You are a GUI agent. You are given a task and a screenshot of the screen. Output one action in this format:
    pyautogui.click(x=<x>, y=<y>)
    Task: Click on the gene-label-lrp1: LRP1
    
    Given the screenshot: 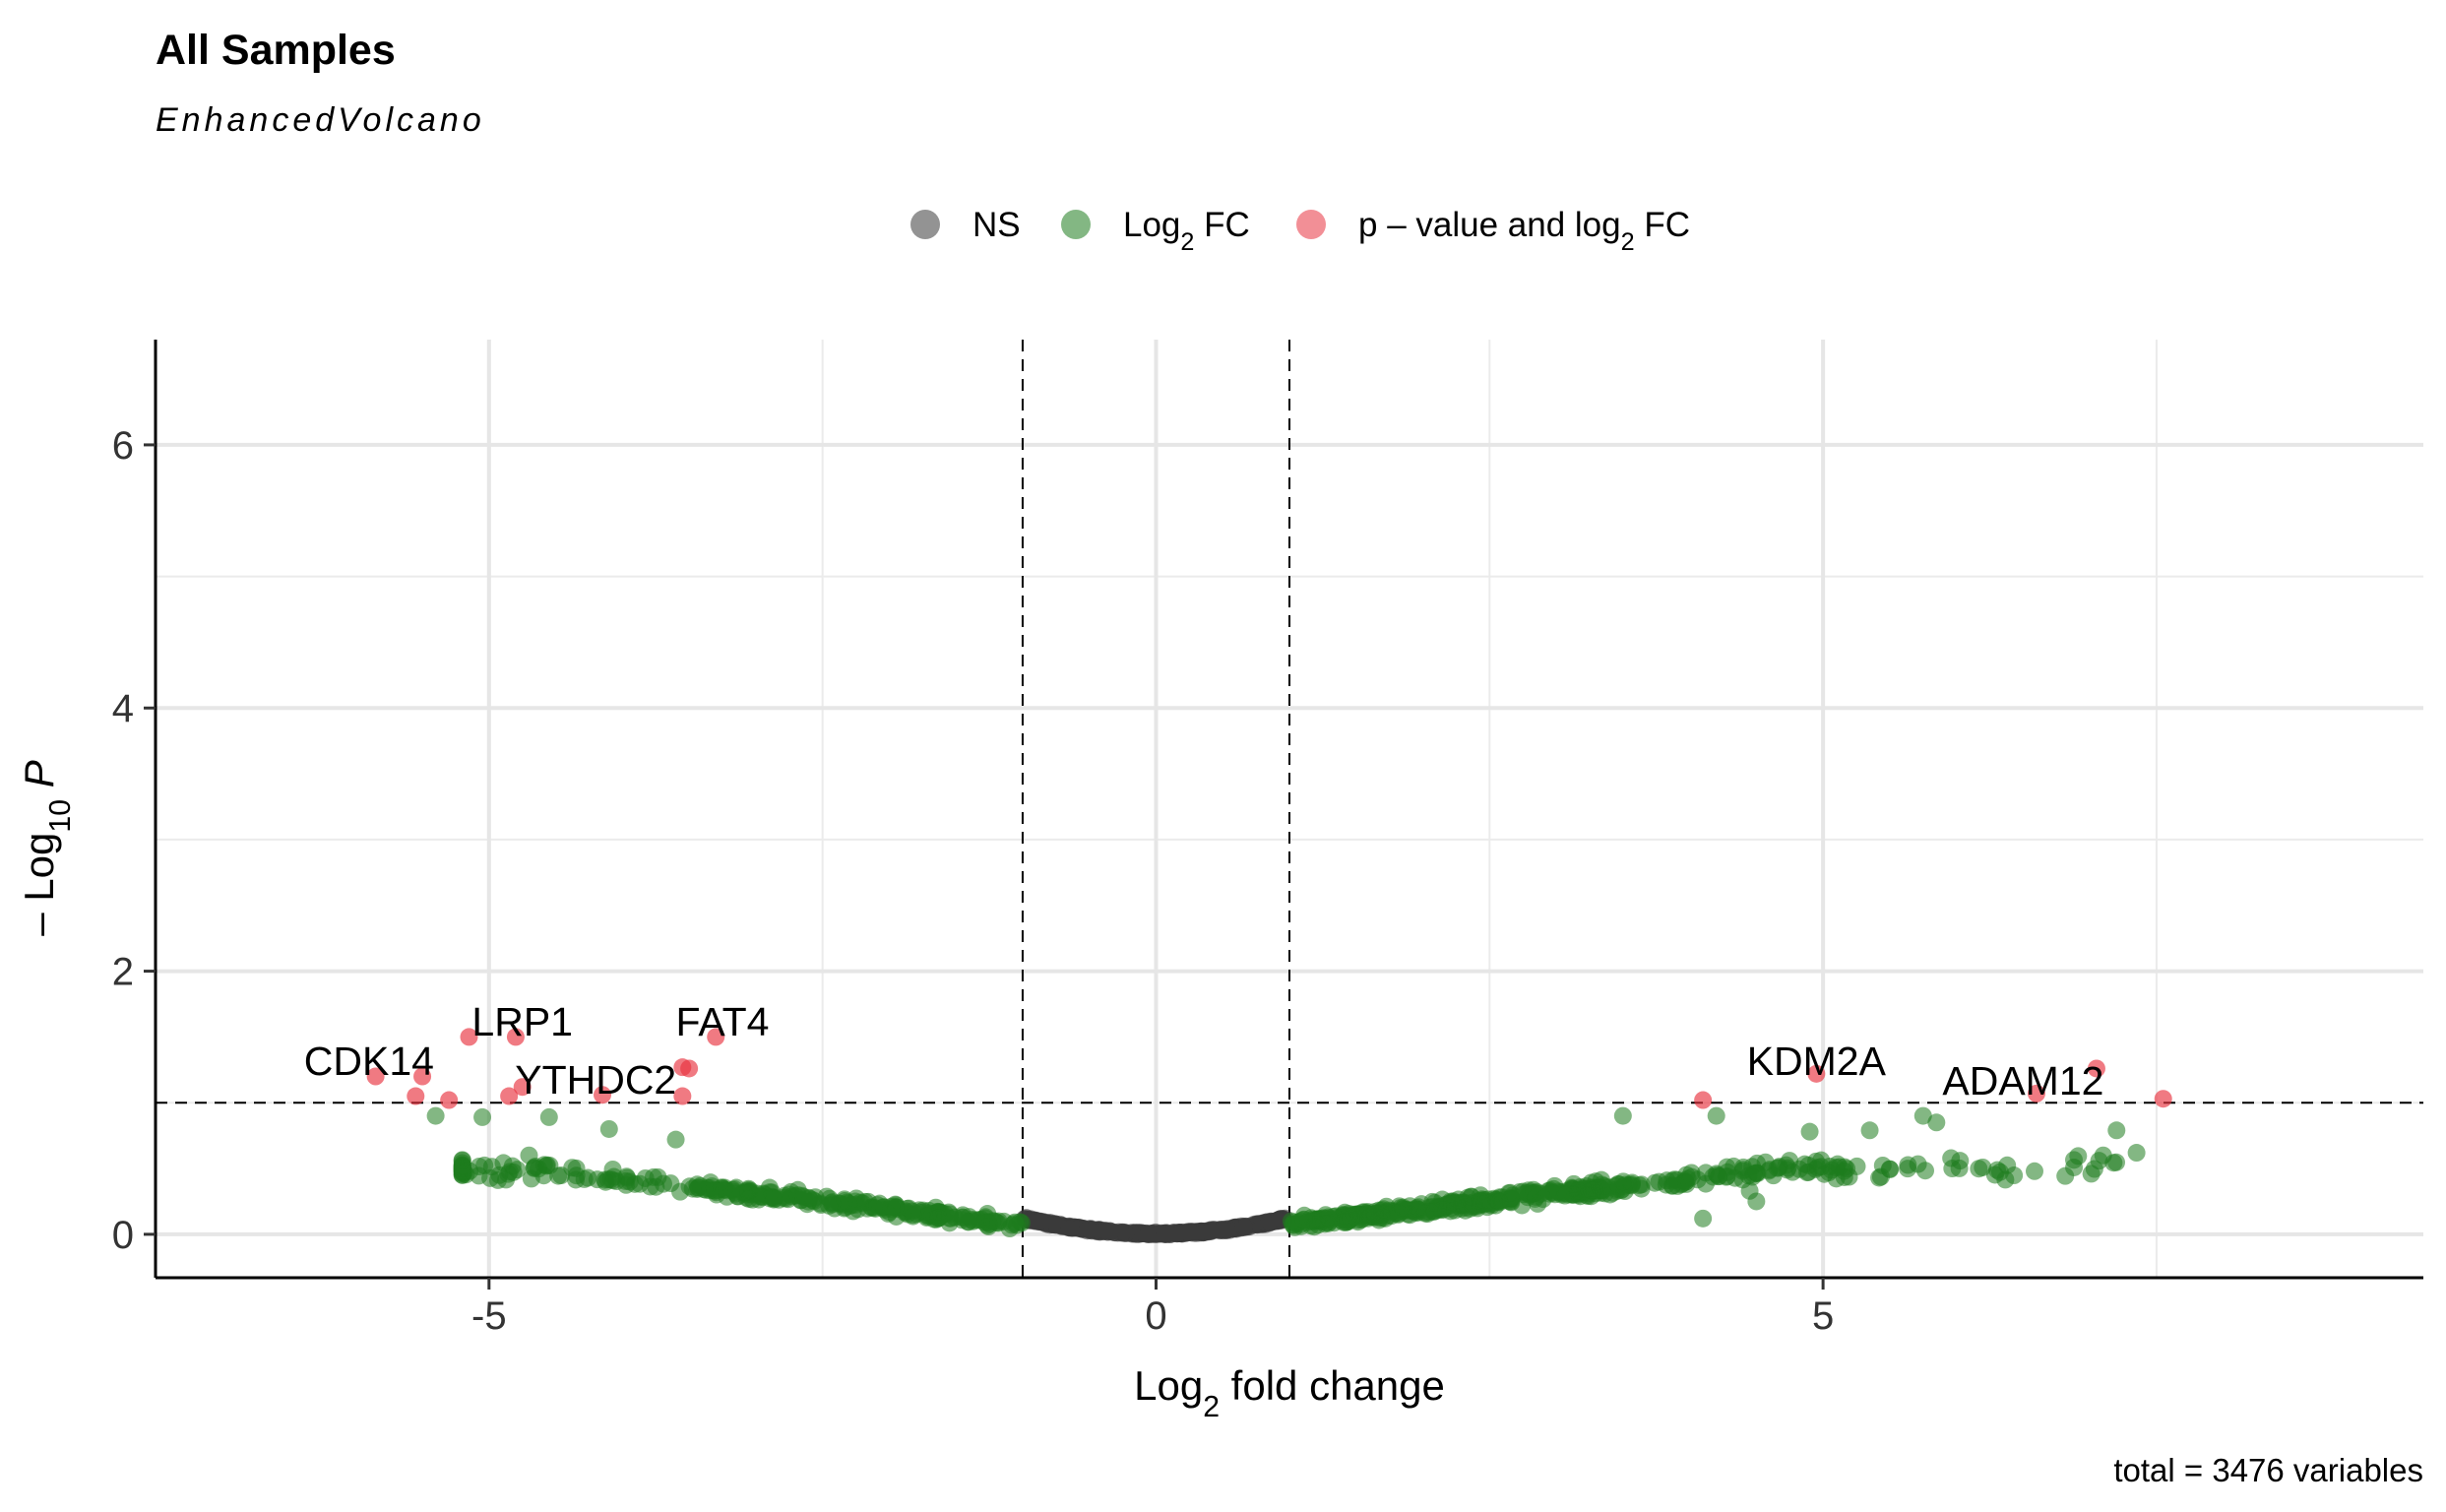 What is the action you would take?
    pyautogui.click(x=522, y=1021)
    